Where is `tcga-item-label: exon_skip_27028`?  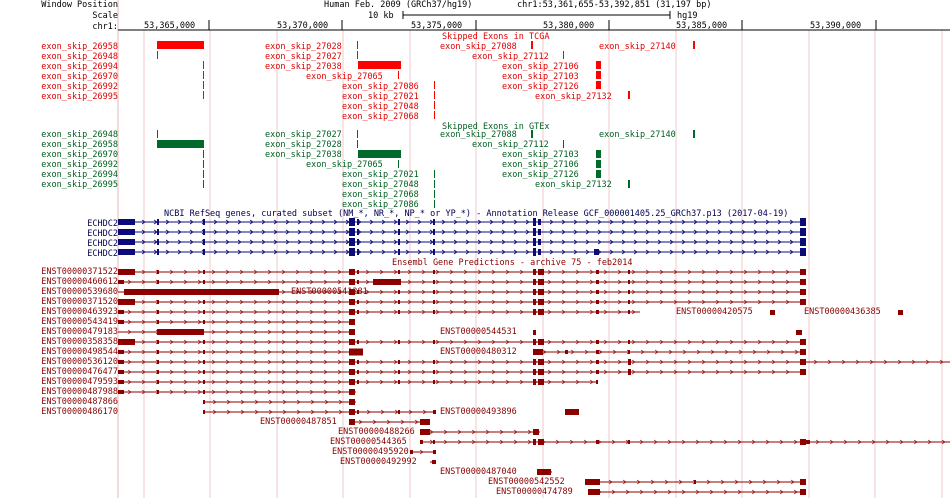
tcga-item-label: exon_skip_27028 is located at coordinates (303, 47).